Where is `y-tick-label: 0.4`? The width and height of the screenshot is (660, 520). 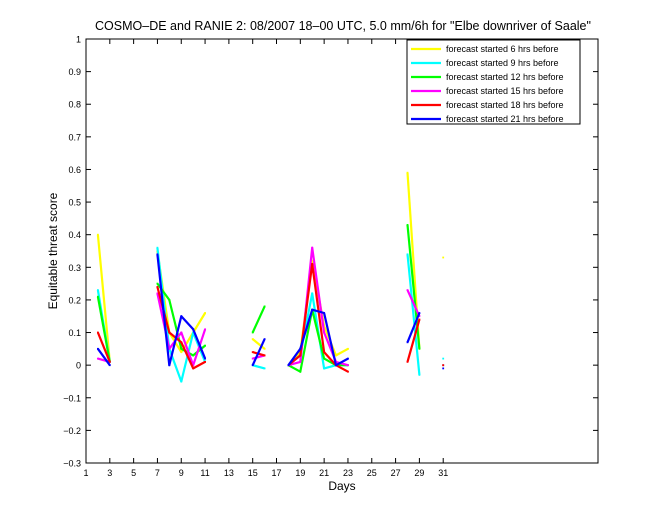 y-tick-label: 0.4 is located at coordinates (74, 235).